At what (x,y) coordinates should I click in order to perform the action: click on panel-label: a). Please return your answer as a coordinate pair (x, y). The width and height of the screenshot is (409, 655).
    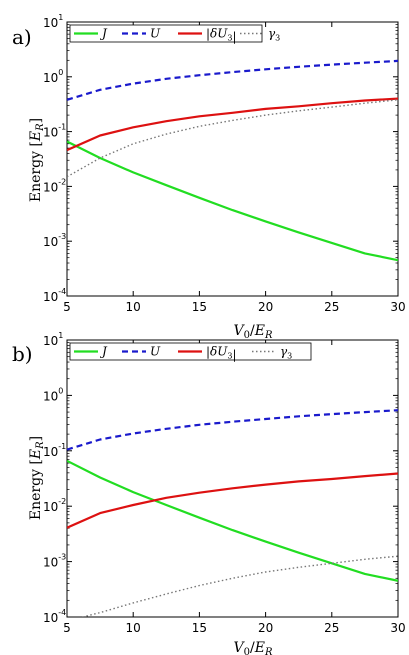
    Looking at the image, I should click on (22, 37).